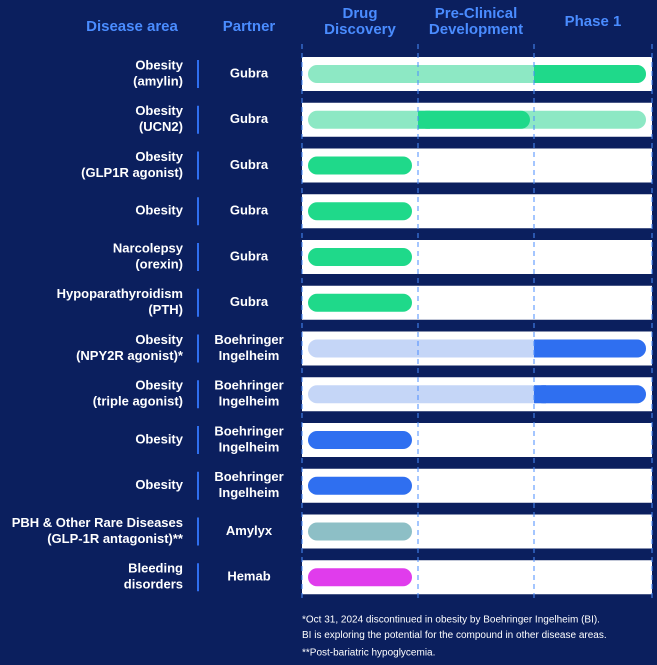 The height and width of the screenshot is (665, 657). What do you see at coordinates (368, 653) in the screenshot?
I see `footnote: **Post-bariatric hypoglycemia.` at bounding box center [368, 653].